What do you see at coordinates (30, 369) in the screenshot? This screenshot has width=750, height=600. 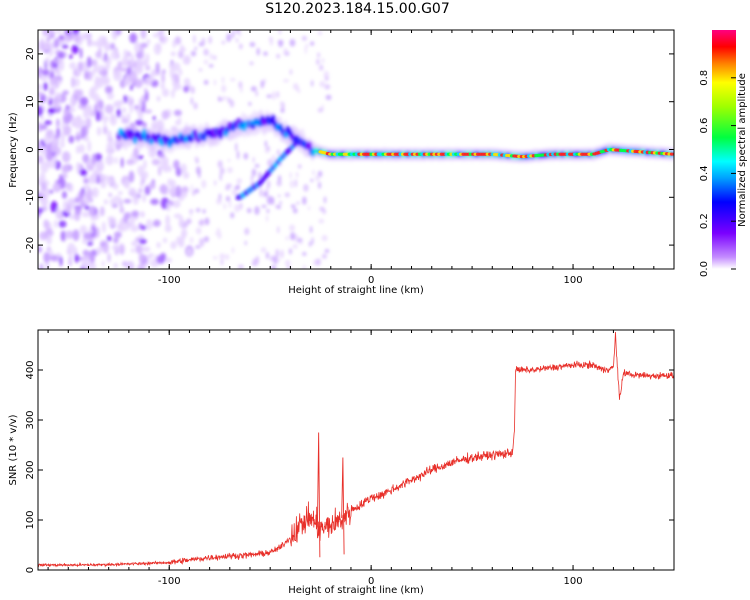 I see `snr-ytick-label: 400` at bounding box center [30, 369].